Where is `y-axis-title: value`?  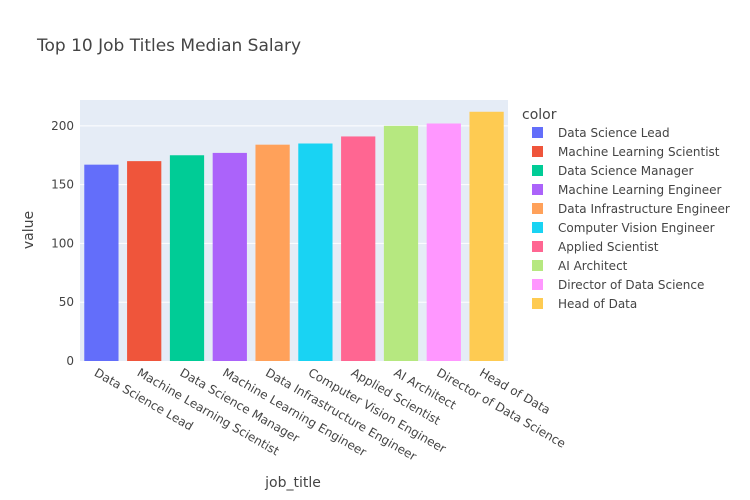 y-axis-title: value is located at coordinates (29, 230).